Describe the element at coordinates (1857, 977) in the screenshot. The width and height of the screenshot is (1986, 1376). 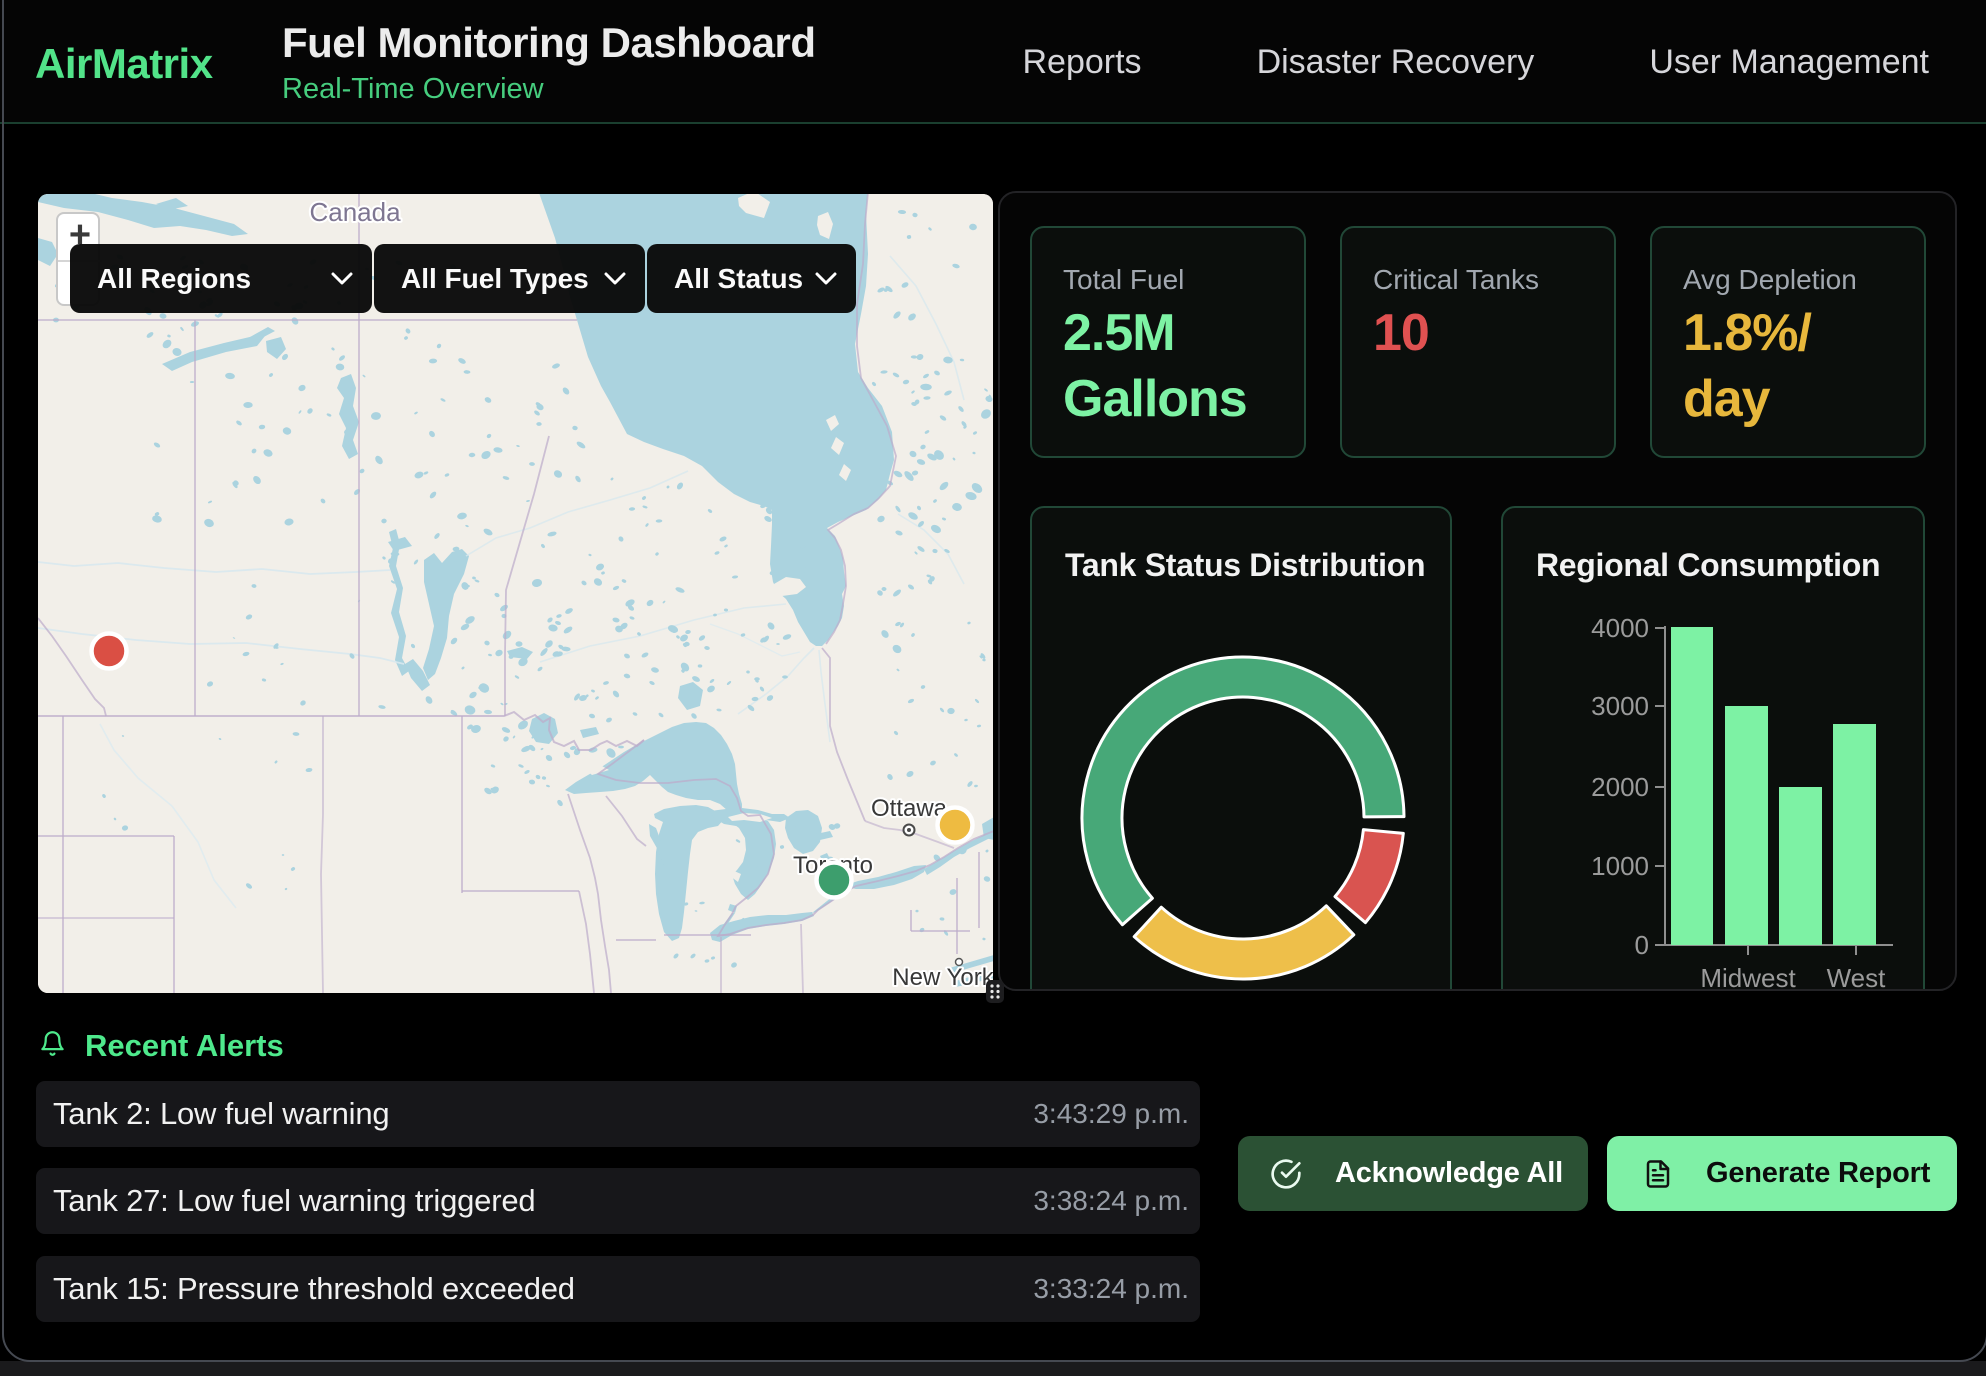
I see `svg-text: West` at that location.